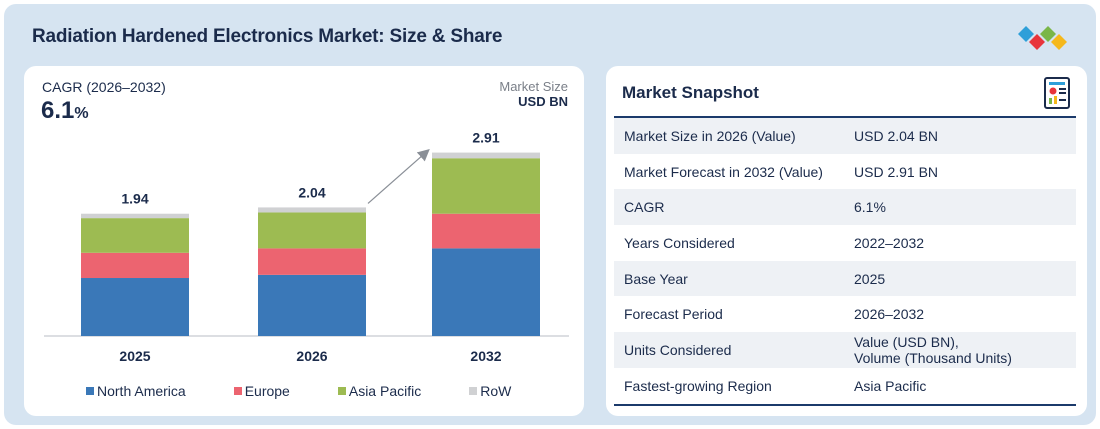  Describe the element at coordinates (896, 135) in the screenshot. I see `snapshot-value: USD 2.04 BN` at that location.